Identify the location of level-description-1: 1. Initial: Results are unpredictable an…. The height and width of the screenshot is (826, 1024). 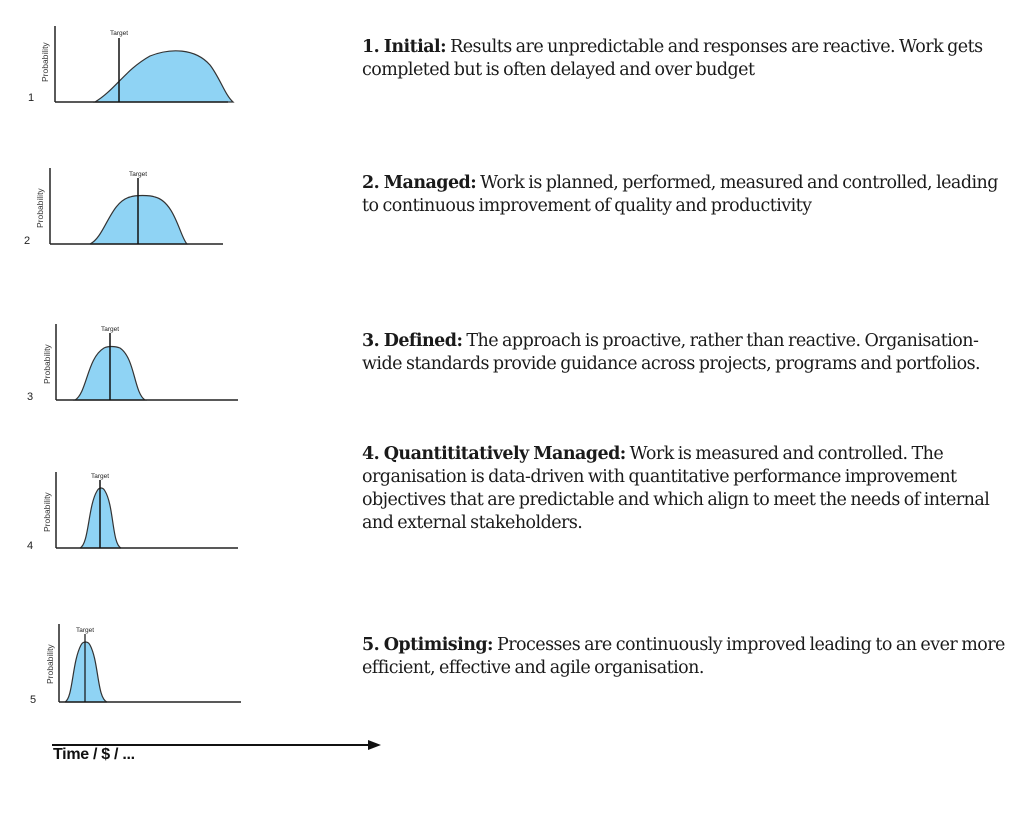
(687, 59).